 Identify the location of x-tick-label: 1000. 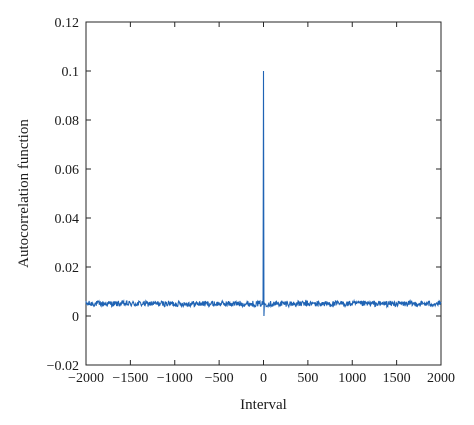
(352, 378).